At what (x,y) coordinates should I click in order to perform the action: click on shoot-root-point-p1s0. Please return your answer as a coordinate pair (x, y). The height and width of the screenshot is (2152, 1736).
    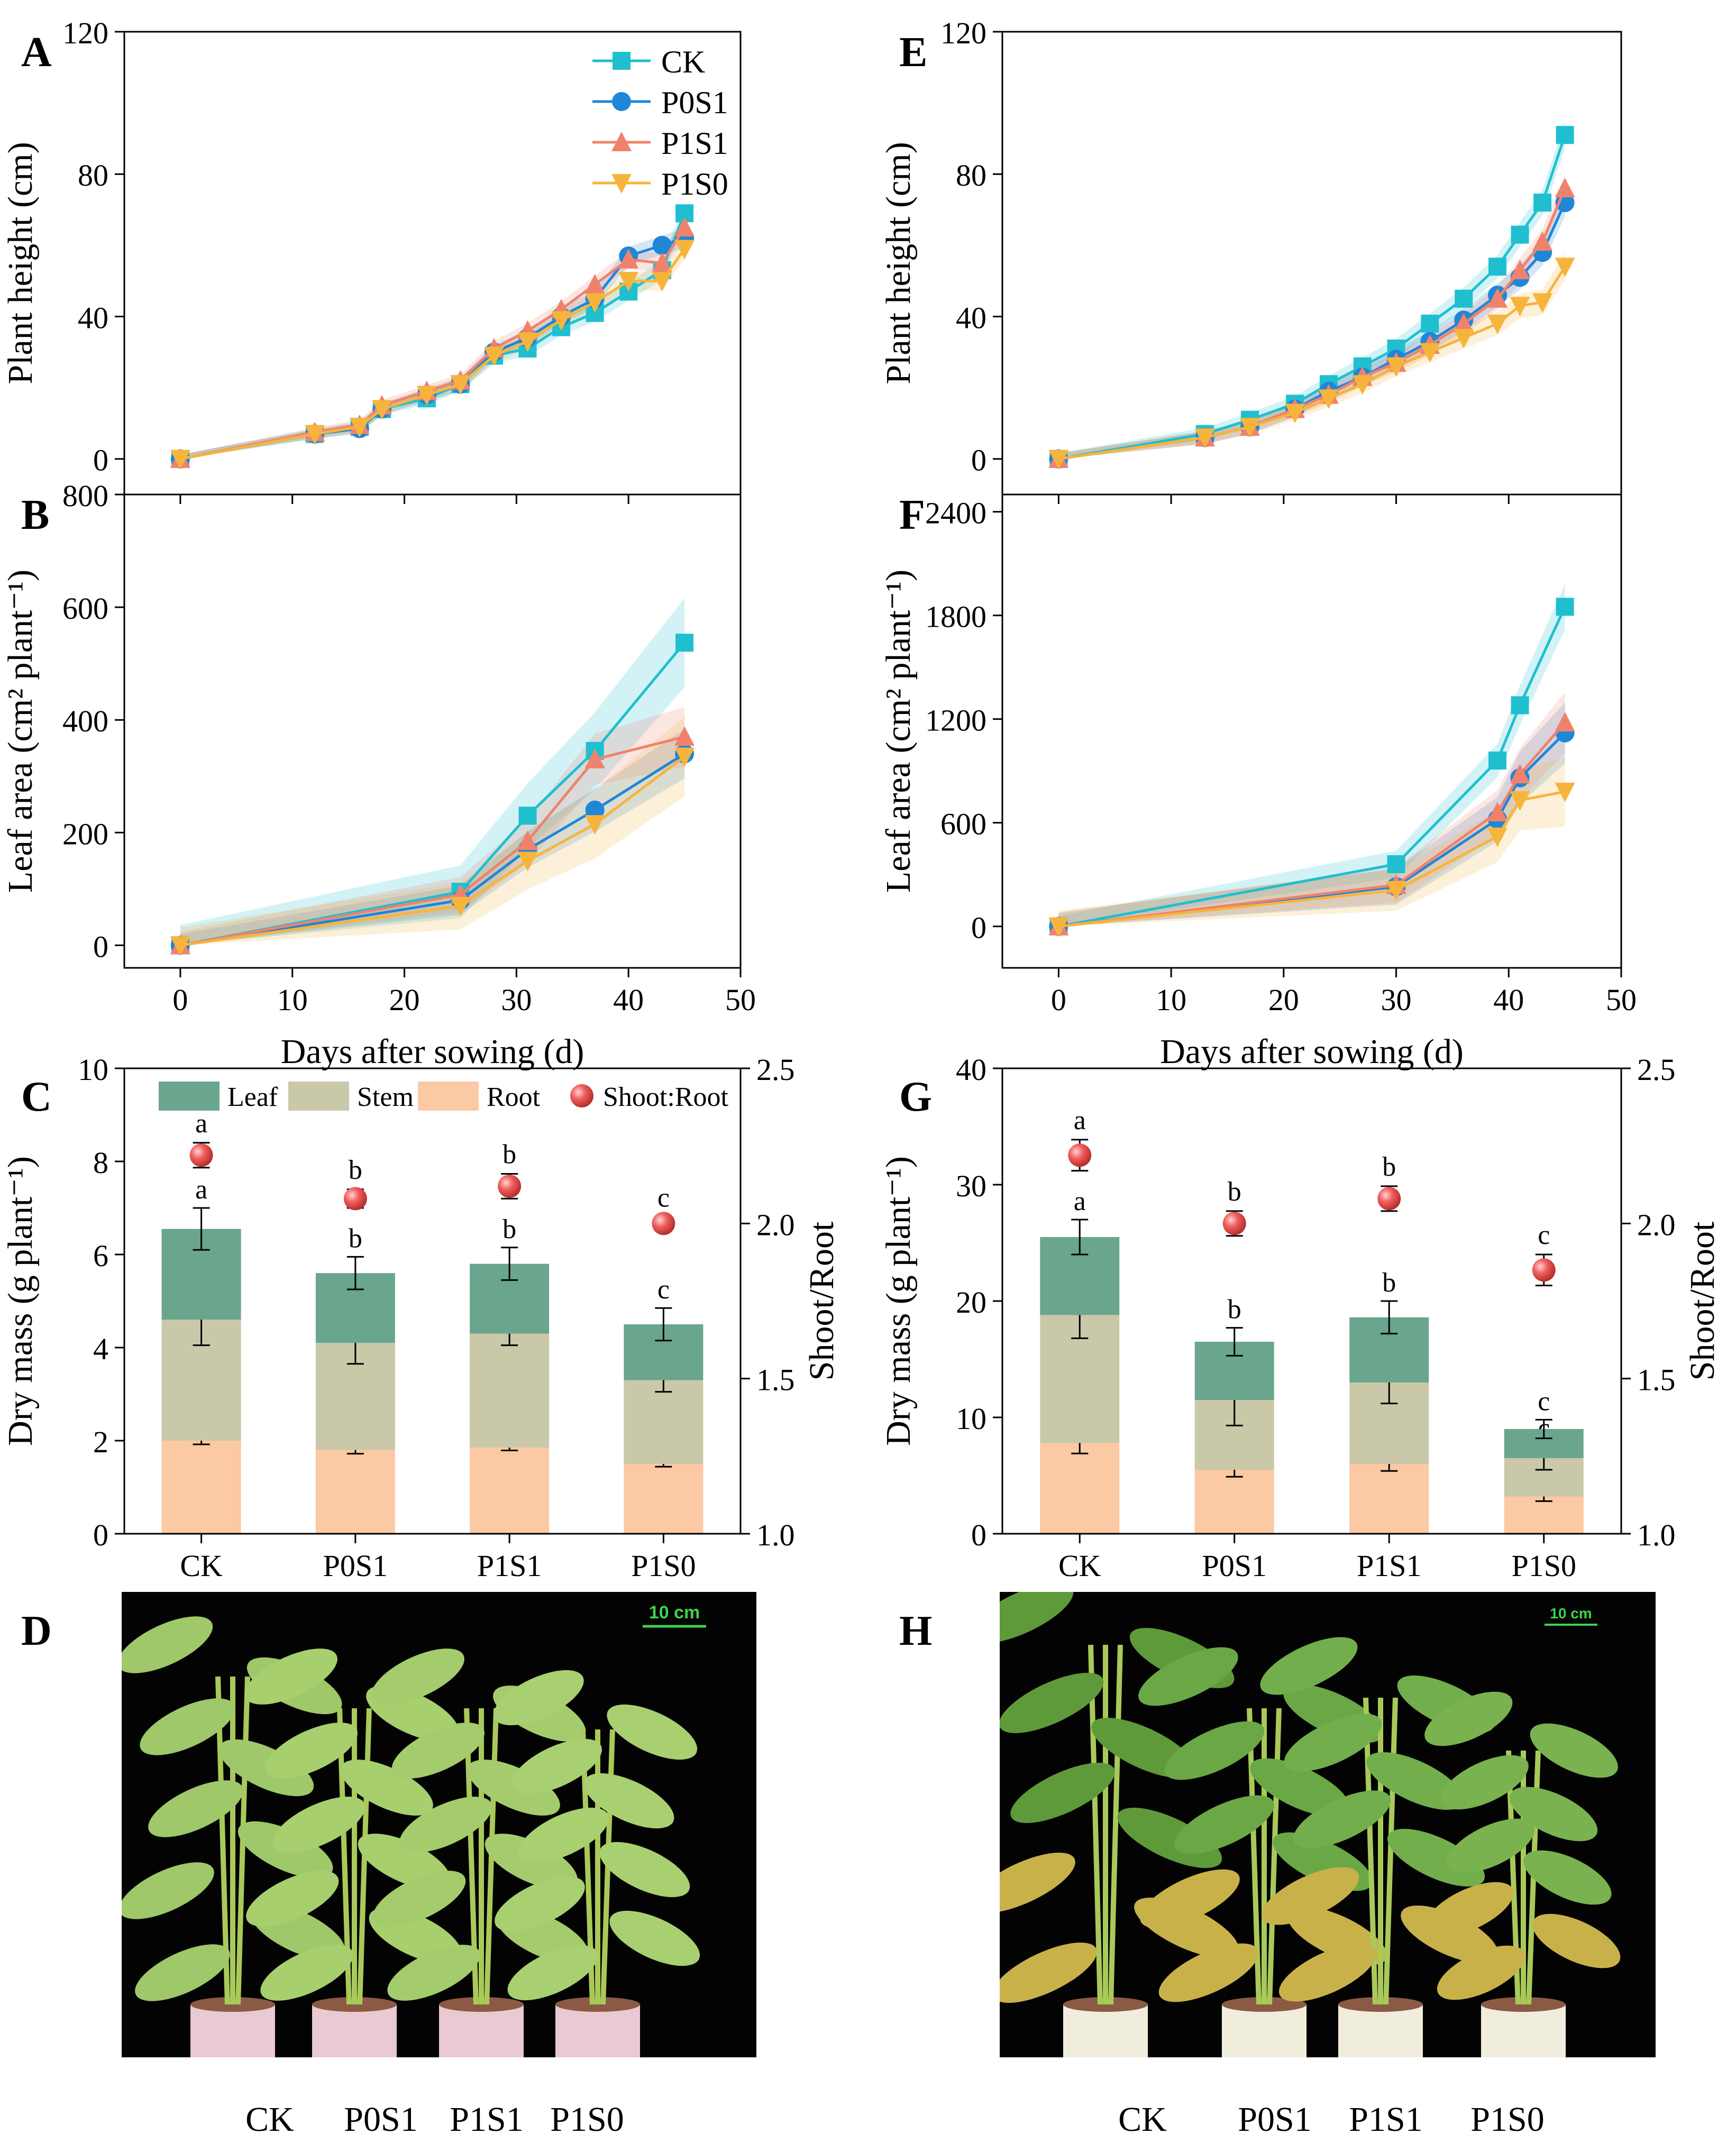
    Looking at the image, I should click on (1544, 1270).